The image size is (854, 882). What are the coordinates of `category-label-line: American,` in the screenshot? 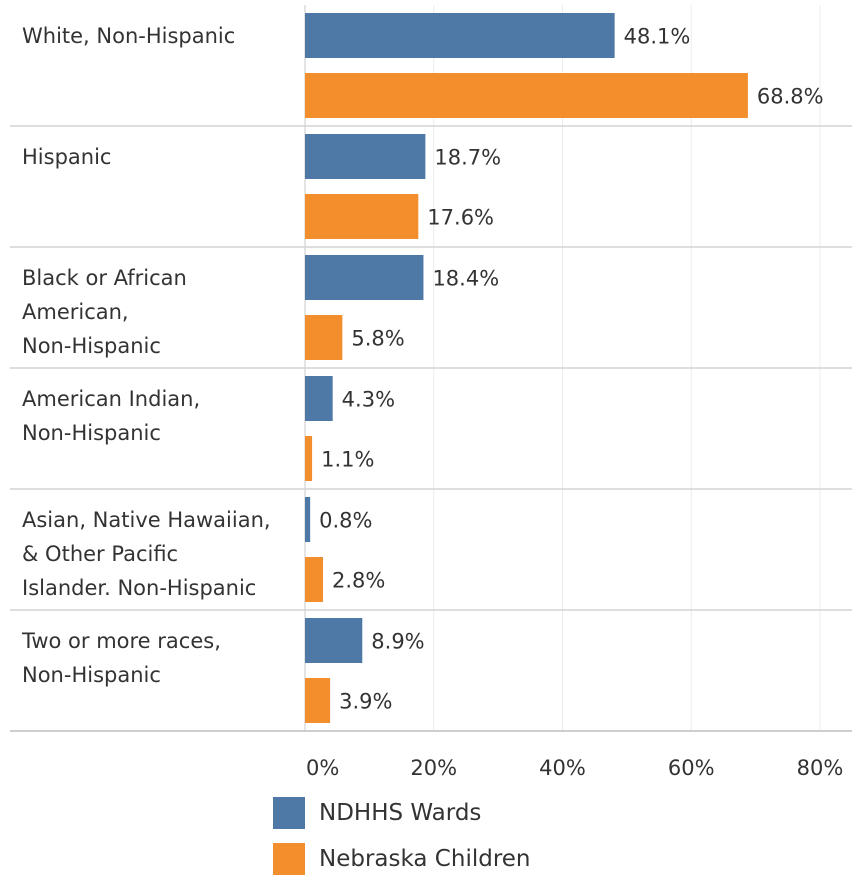 It's located at (75, 312).